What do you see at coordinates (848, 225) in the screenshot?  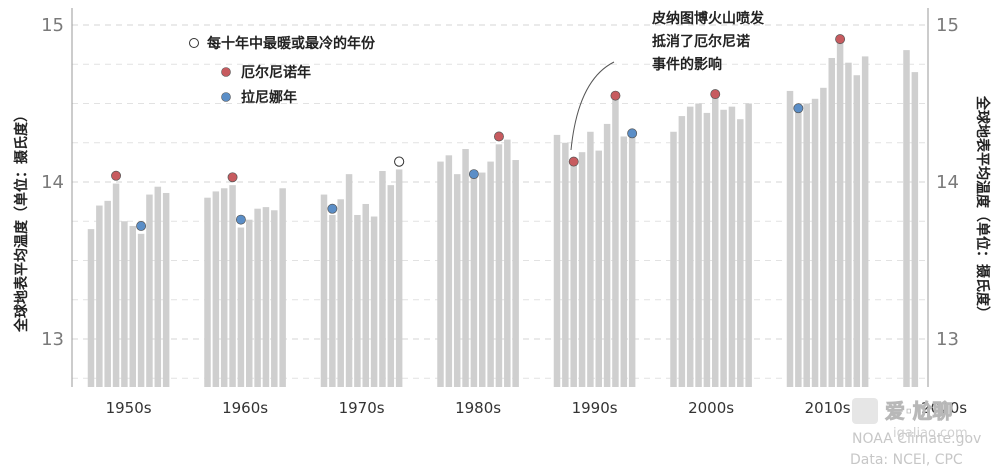 I see `bar-2017` at bounding box center [848, 225].